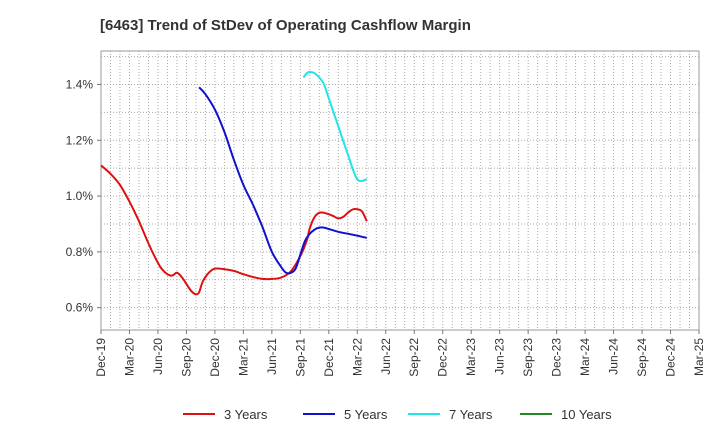  I want to click on y-axis: 0.6% 0.8% 1.0% 1.2% 1.4%, so click(83, 196).